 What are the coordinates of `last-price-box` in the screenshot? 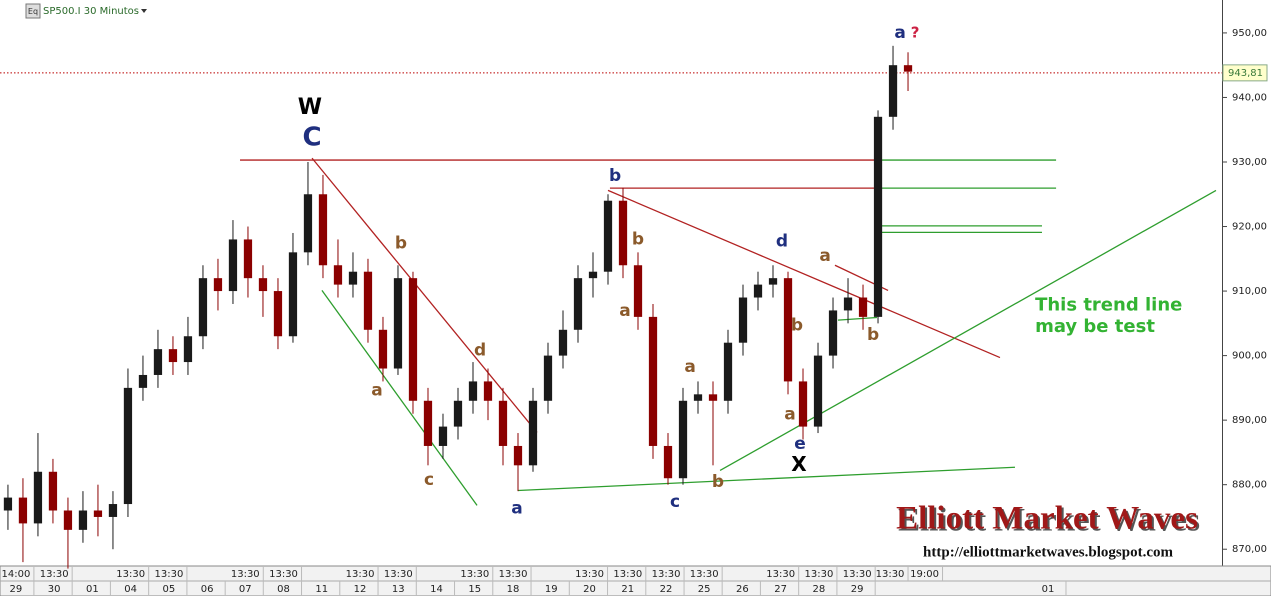 It's located at (1245, 73).